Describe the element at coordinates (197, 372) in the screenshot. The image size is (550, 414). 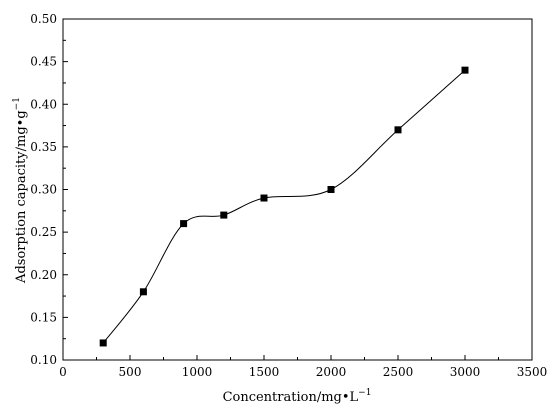
I see `x-tick-label: 1000` at that location.